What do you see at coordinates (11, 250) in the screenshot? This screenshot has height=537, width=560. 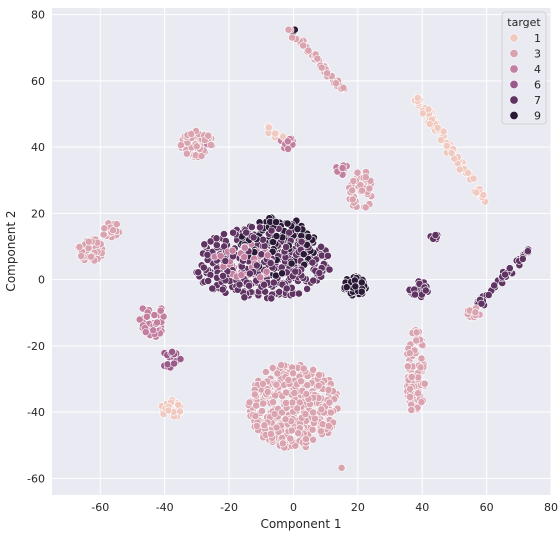 I see `y-axis-label: Component 2` at bounding box center [11, 250].